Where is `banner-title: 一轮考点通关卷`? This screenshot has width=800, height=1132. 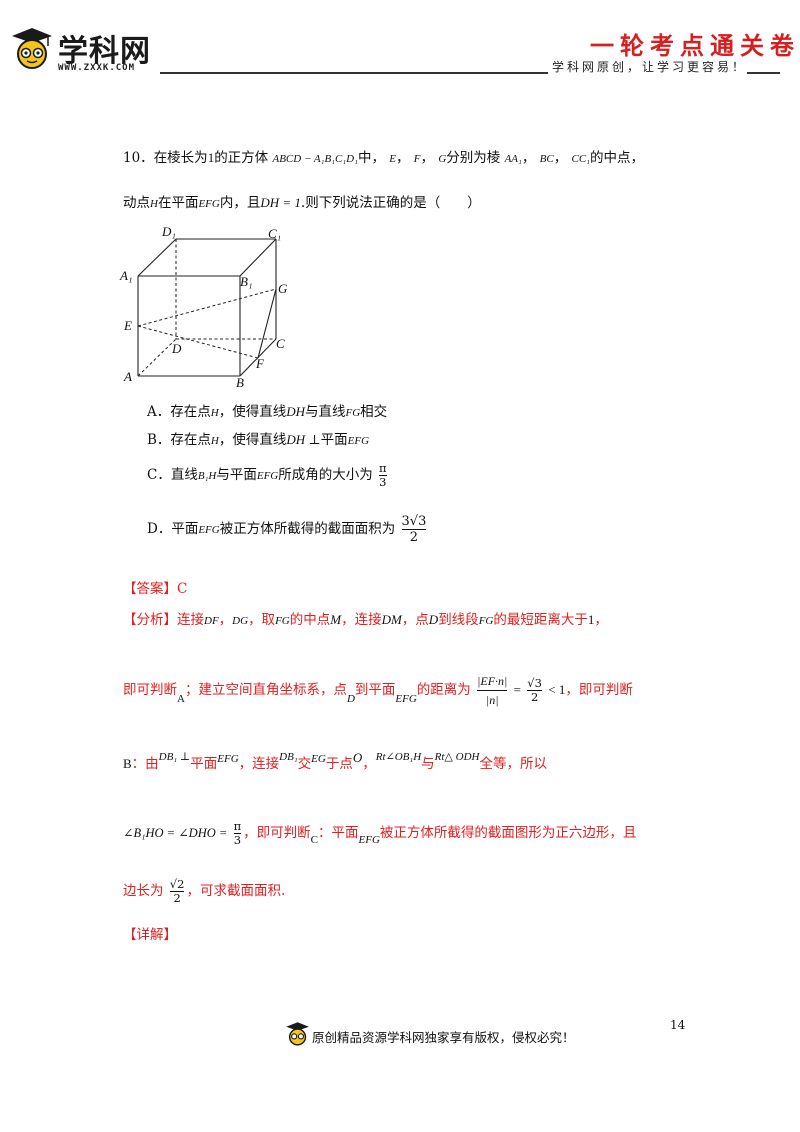 banner-title: 一轮考点通关卷 is located at coordinates (695, 45).